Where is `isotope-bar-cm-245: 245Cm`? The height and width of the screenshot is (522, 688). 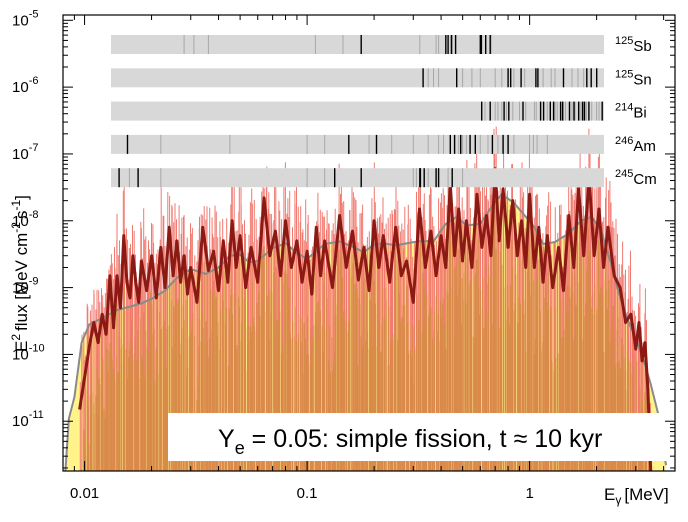
isotope-bar-cm-245: 245Cm is located at coordinates (384, 178).